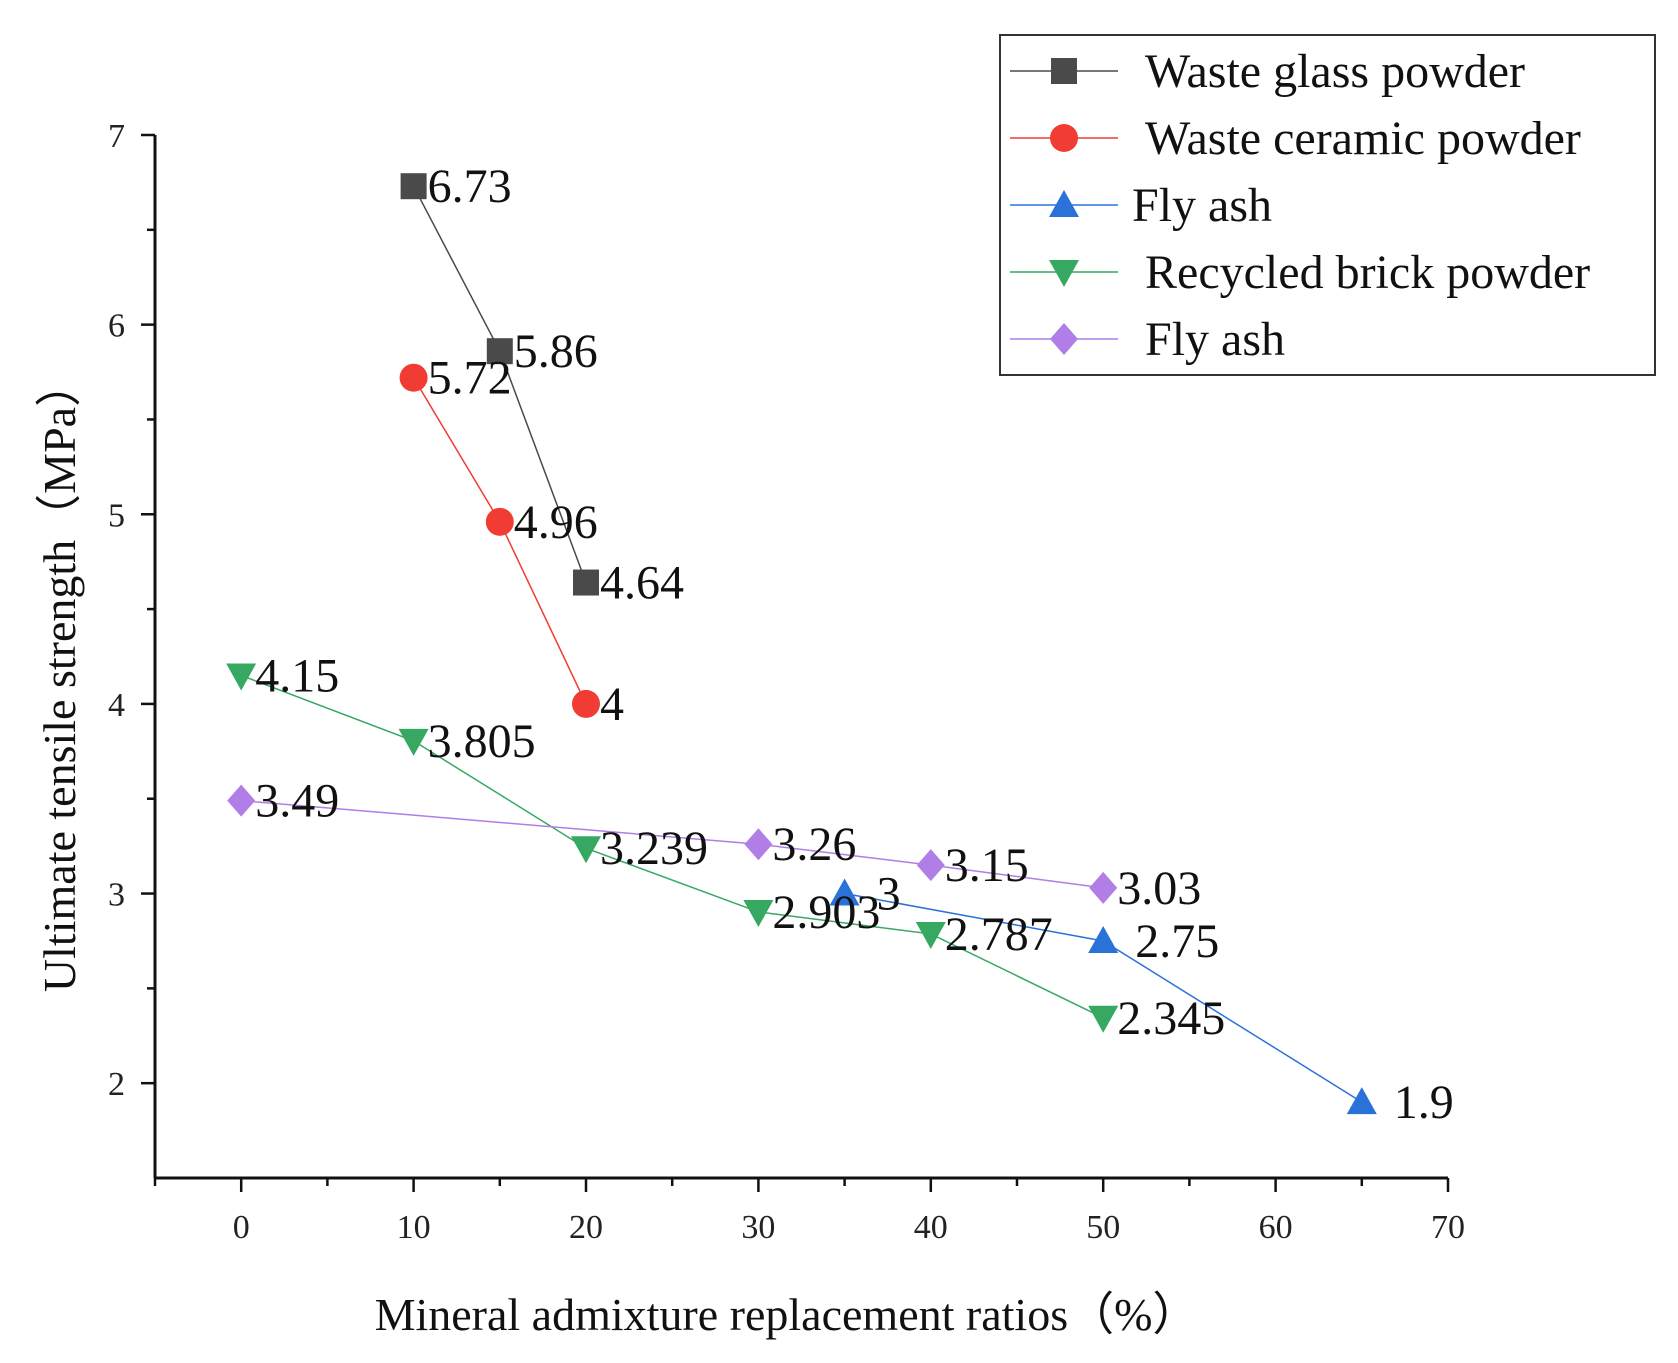 The width and height of the screenshot is (1678, 1363). I want to click on y-tick-label: 3, so click(116, 895).